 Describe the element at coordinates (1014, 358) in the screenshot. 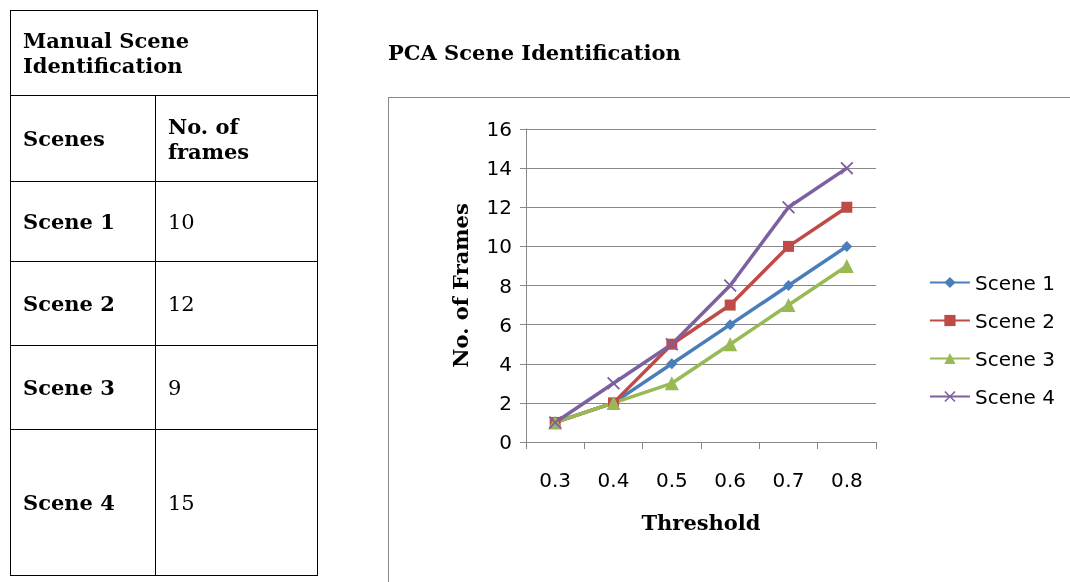

I see `legend-label: Scene 3` at that location.